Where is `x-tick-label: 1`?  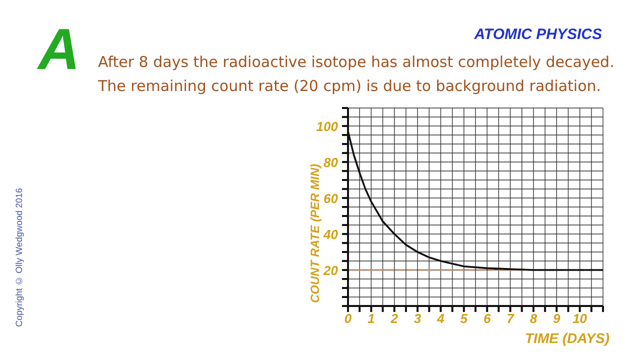
x-tick-label: 1 is located at coordinates (371, 318).